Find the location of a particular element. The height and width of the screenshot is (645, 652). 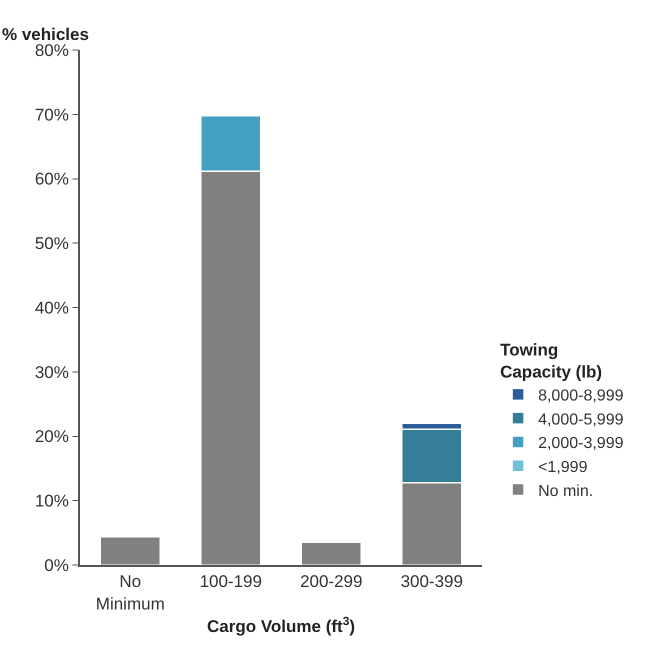

x-tick-label: 200-299 is located at coordinates (331, 582).